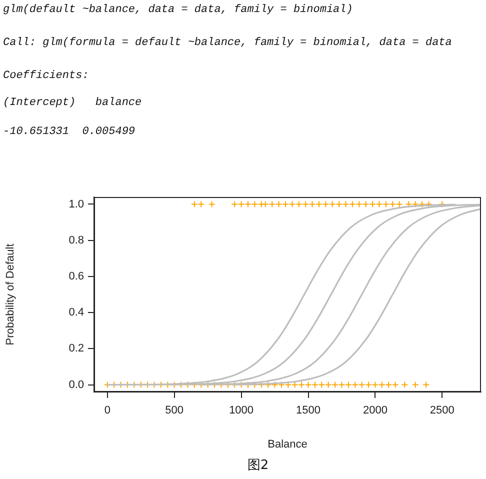 This screenshot has height=479, width=486. Describe the element at coordinates (76, 204) in the screenshot. I see `y-tick-label: 1.0` at that location.